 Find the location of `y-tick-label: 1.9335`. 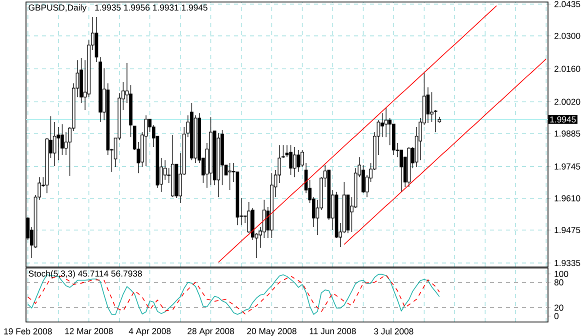

y-tick-label: 1.9335 is located at coordinates (567, 263).